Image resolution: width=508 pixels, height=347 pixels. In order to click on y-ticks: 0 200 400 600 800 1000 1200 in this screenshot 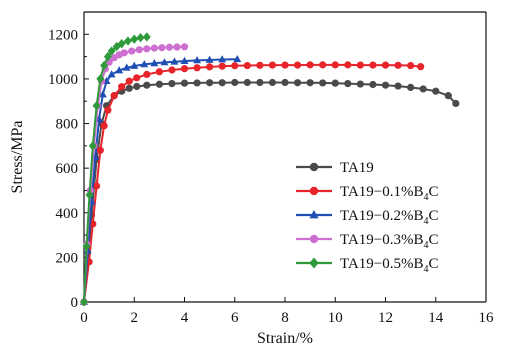, I will do `click(68, 169)`.